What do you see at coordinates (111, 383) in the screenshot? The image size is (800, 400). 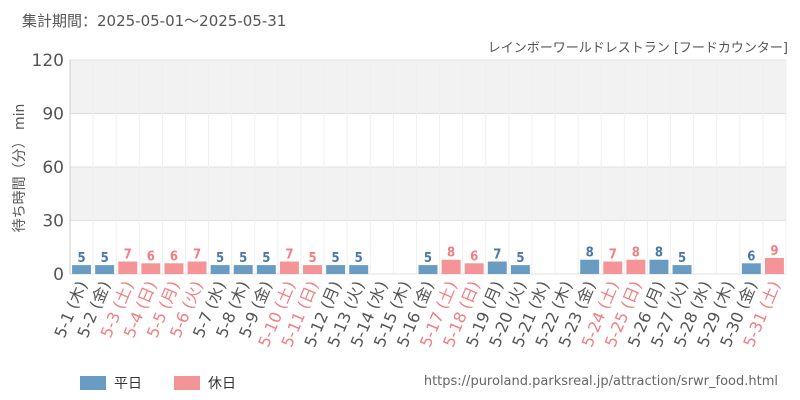 I see `legend-item-weekday: 平日` at bounding box center [111, 383].